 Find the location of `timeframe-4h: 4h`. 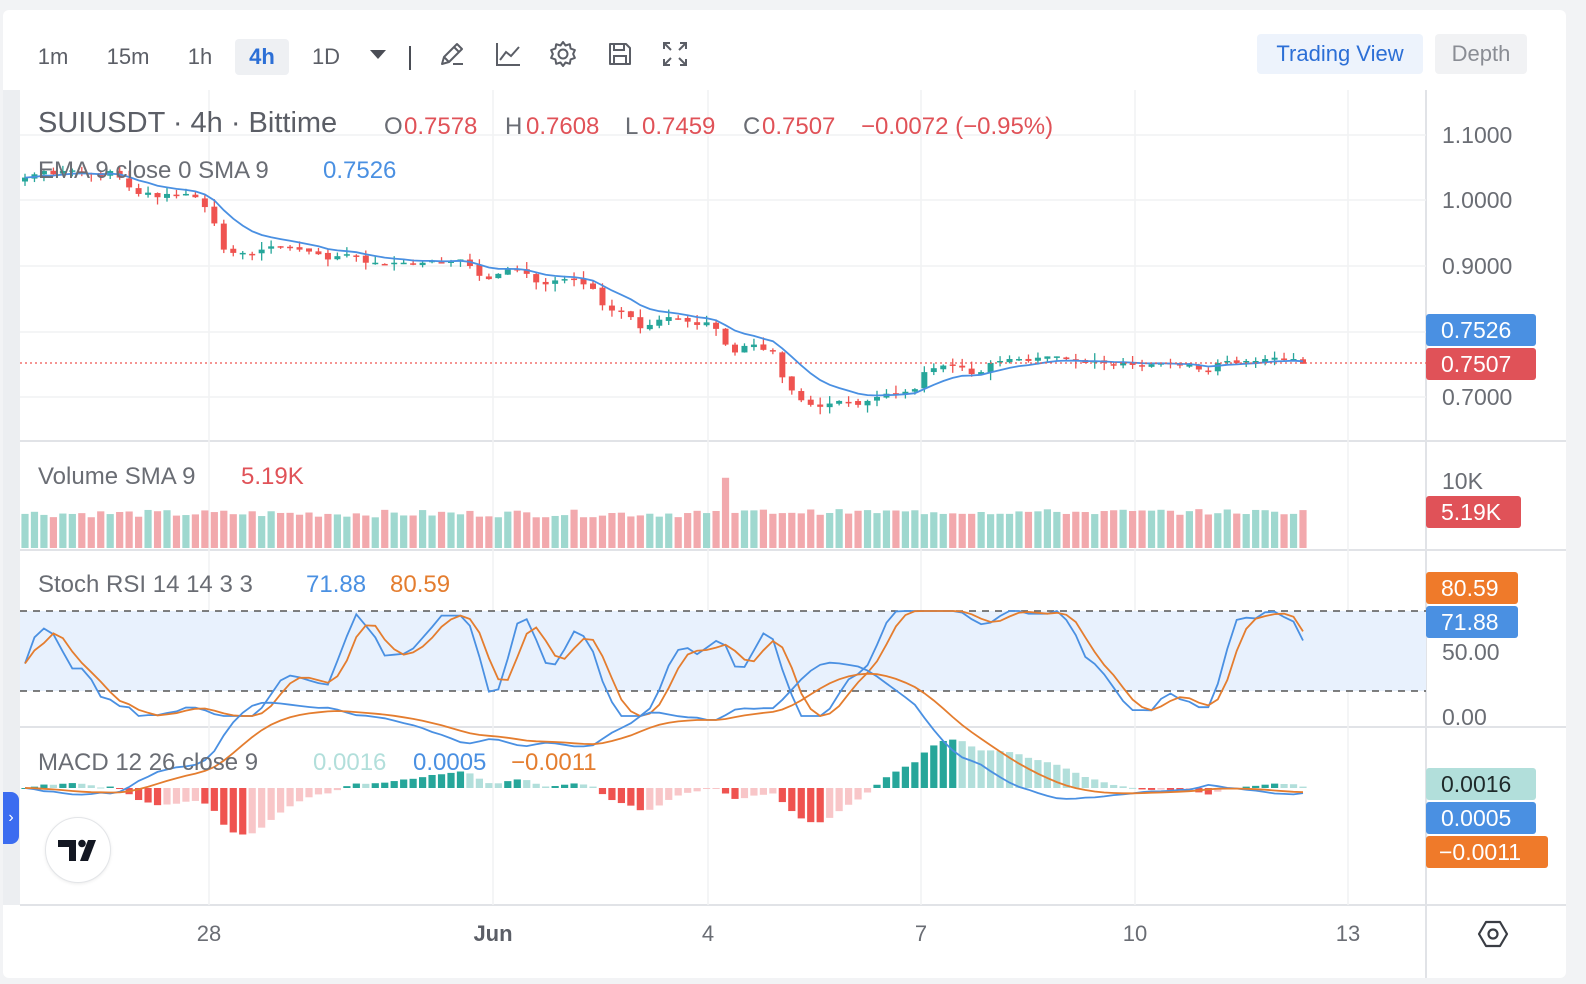

timeframe-4h: 4h is located at coordinates (262, 57).